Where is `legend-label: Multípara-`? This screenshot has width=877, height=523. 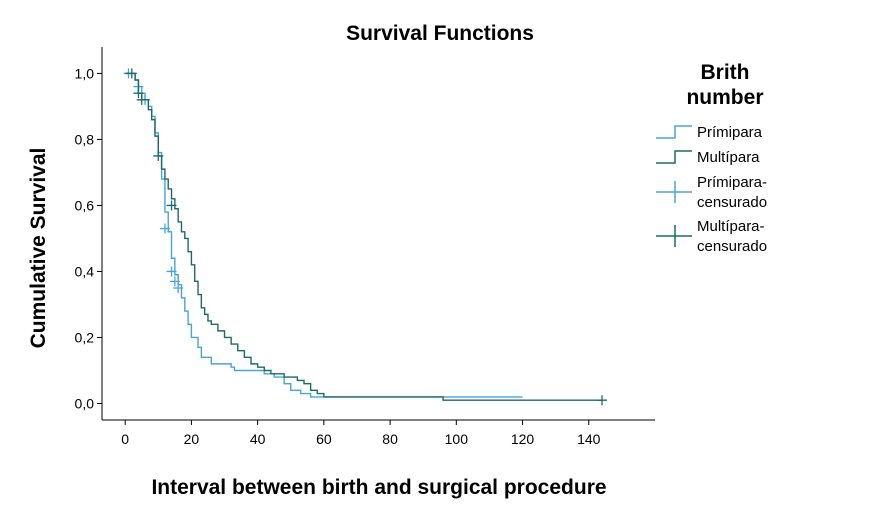 legend-label: Multípara- is located at coordinates (731, 226).